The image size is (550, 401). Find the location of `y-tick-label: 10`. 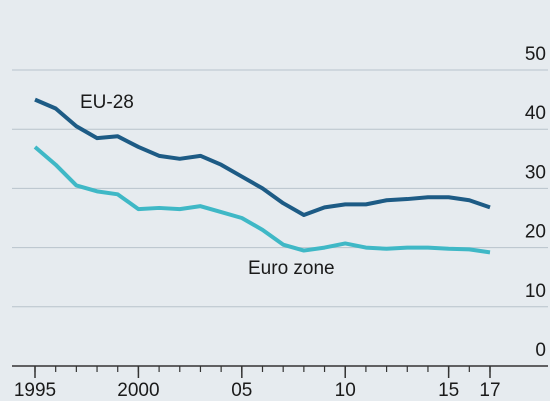

y-tick-label: 10 is located at coordinates (535, 291).